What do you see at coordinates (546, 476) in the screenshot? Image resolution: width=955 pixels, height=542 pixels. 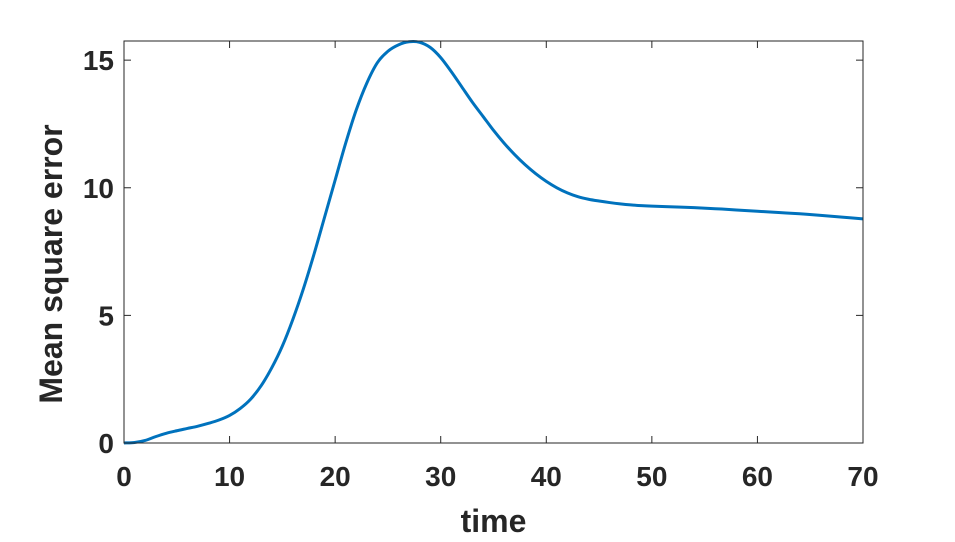 I see `x-tick-label: 40` at bounding box center [546, 476].